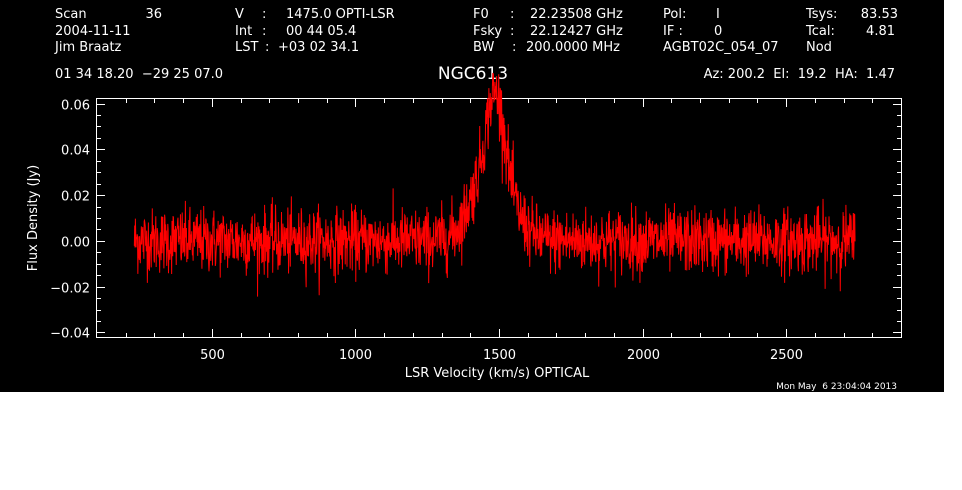 This screenshot has height=490, width=962. I want to click on velocity-label: V, so click(239, 14).